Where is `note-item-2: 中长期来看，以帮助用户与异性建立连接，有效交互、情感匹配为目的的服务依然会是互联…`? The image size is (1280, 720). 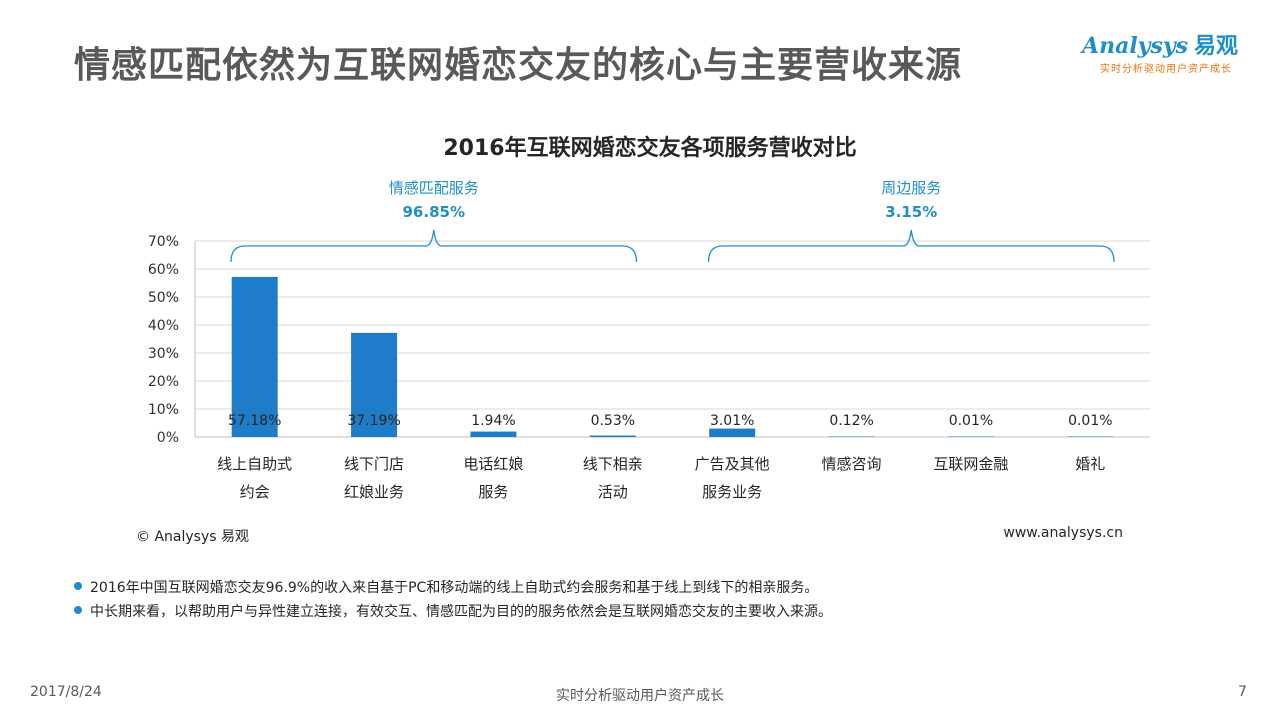
note-item-2: 中长期来看，以帮助用户与异性建立连接，有效交互、情感匹配为目的的服务依然会是互联… is located at coordinates (453, 611).